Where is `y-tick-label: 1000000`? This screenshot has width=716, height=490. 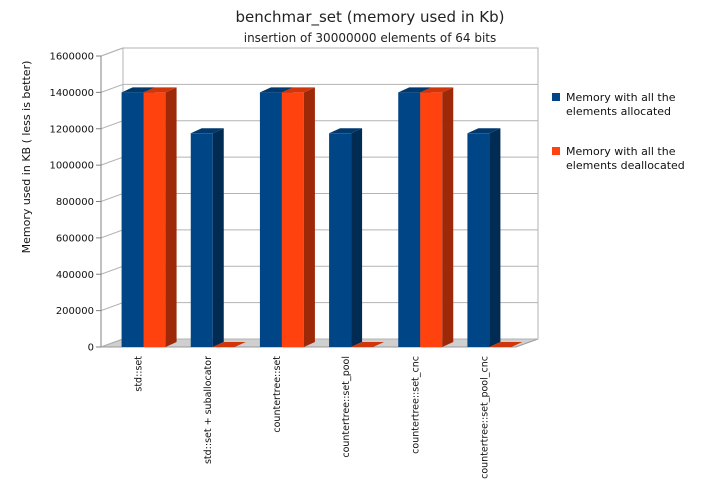
y-tick-label: 1000000 is located at coordinates (71, 166).